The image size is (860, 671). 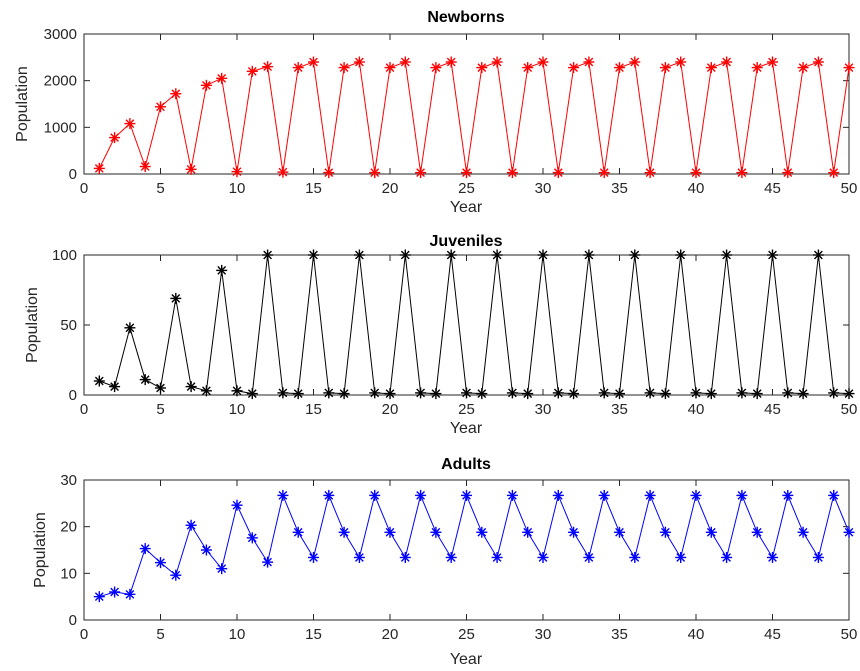 I want to click on y-tick-label: 2000, so click(x=60, y=81).